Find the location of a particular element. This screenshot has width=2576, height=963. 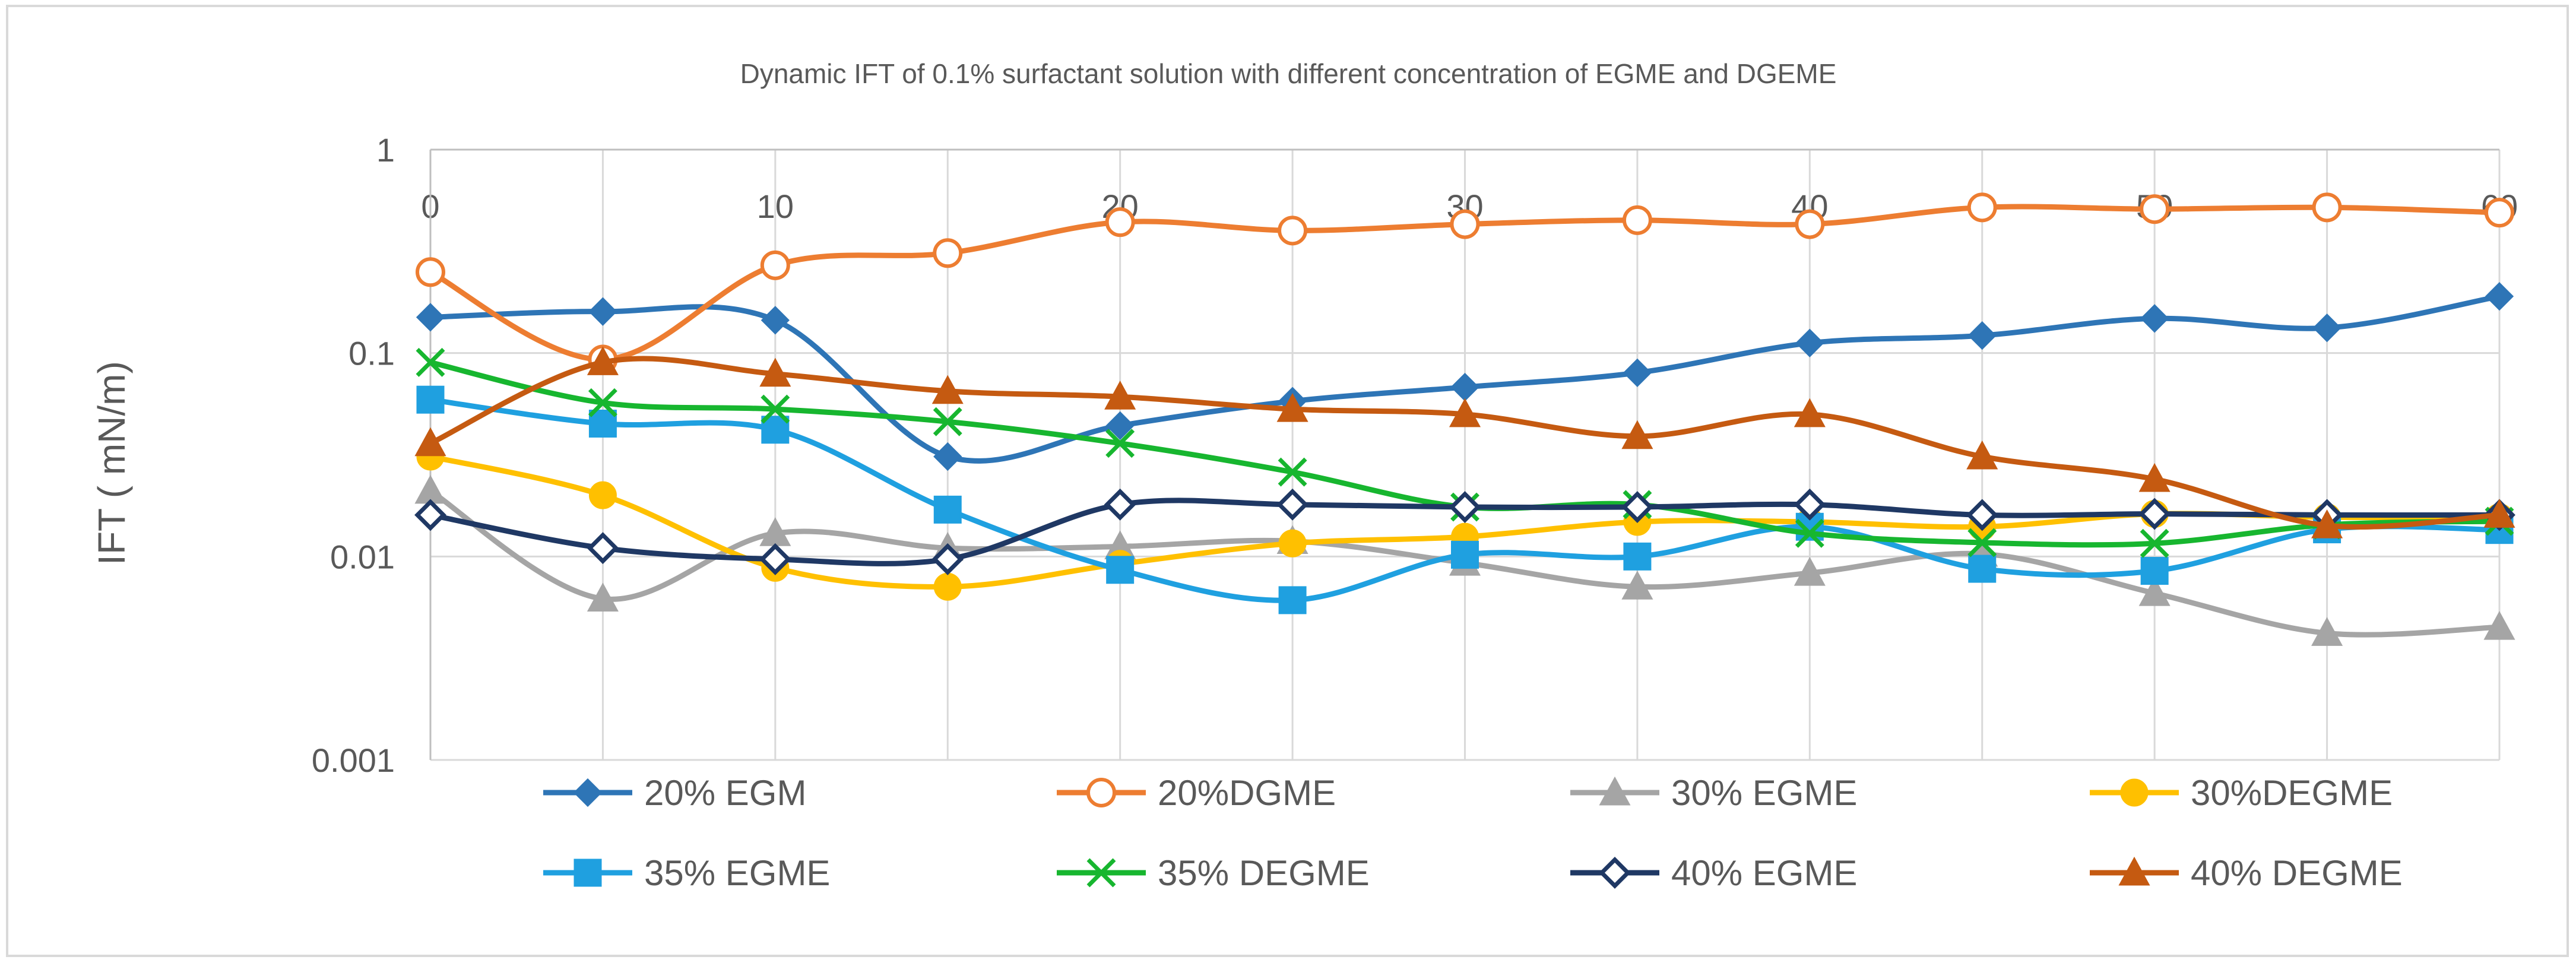

legend-label: 30% EGME is located at coordinates (1764, 793).